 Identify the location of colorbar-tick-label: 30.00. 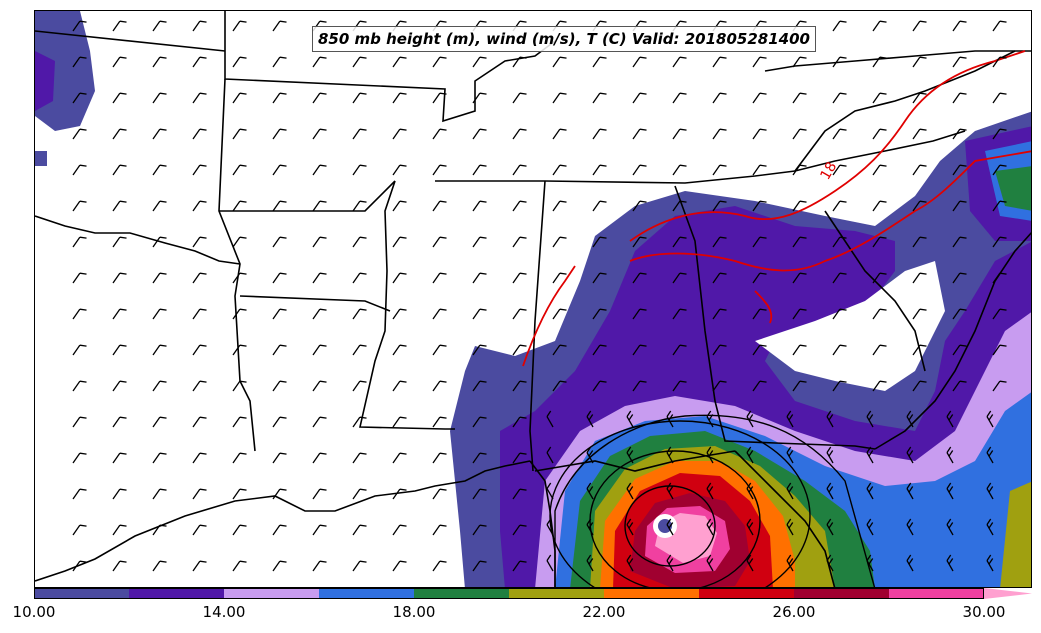
(984, 612).